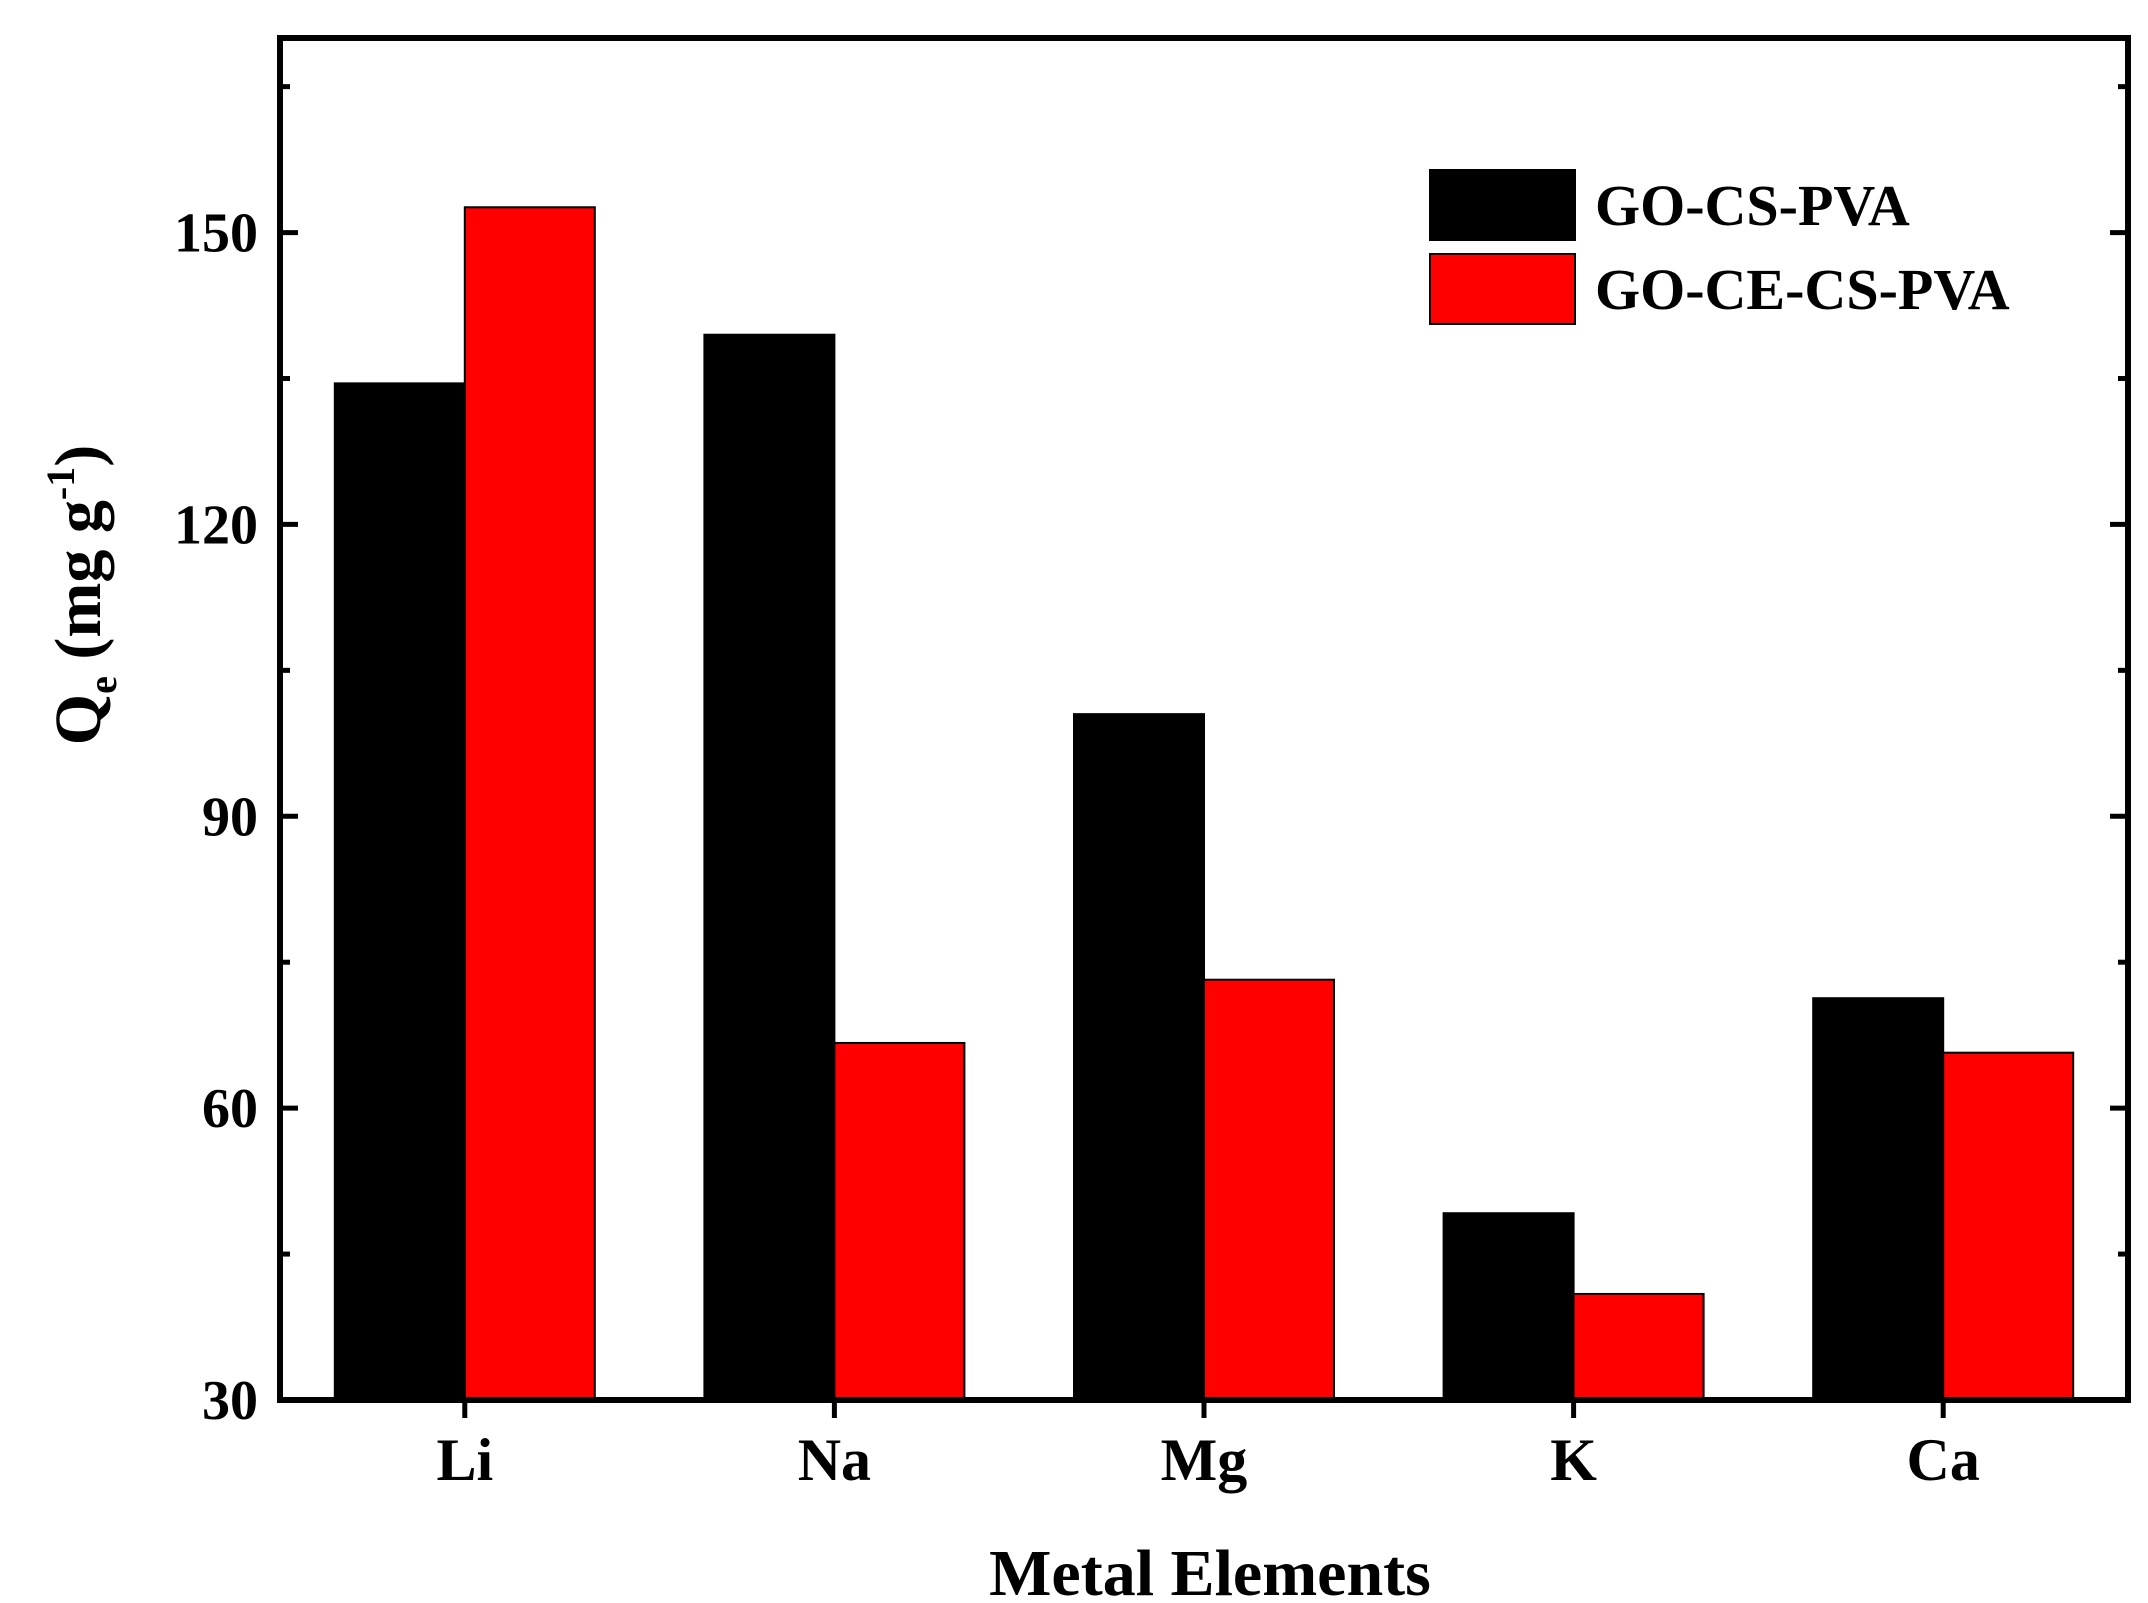 The height and width of the screenshot is (1603, 2148). Describe the element at coordinates (60, 483) in the screenshot. I see `y-axis-title-superscript: -1` at that location.